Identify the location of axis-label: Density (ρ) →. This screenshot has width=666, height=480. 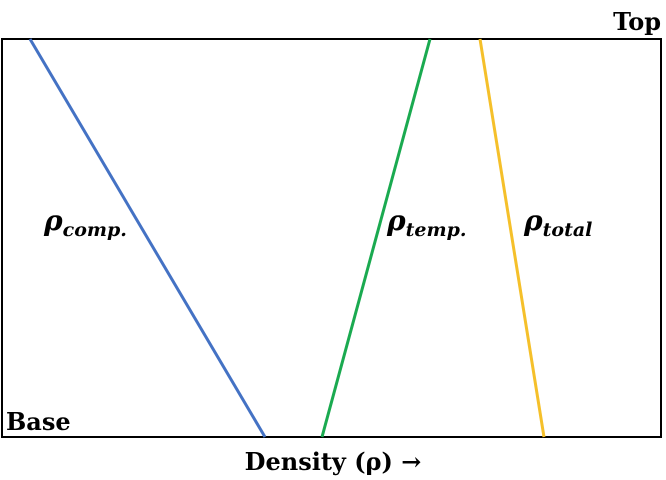
(333, 461).